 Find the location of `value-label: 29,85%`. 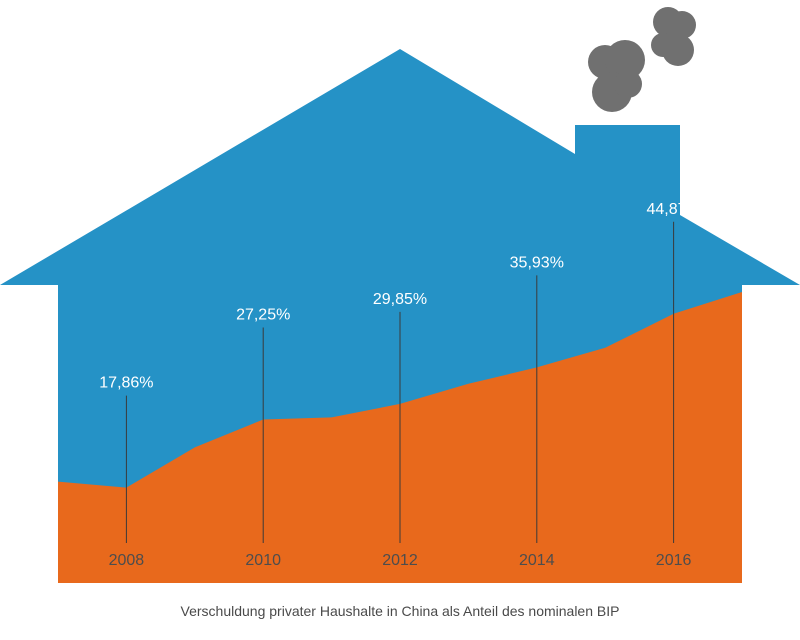

value-label: 29,85% is located at coordinates (400, 299).